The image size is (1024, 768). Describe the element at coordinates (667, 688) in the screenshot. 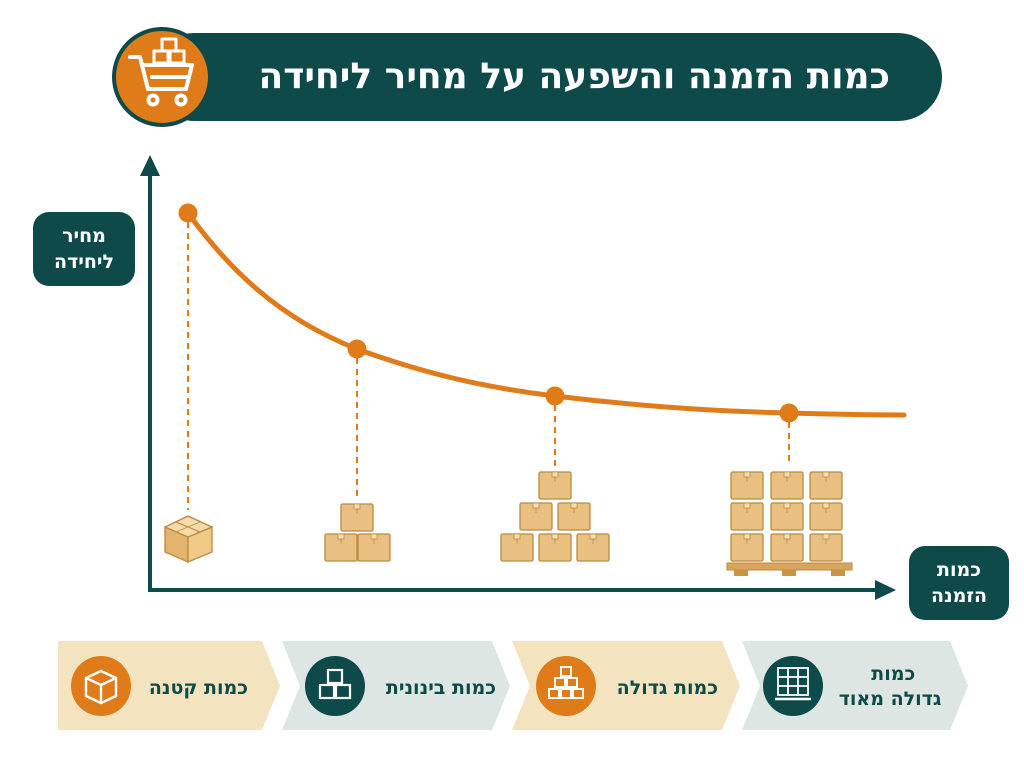

I see `tier-large-label: כמות גדולה` at that location.